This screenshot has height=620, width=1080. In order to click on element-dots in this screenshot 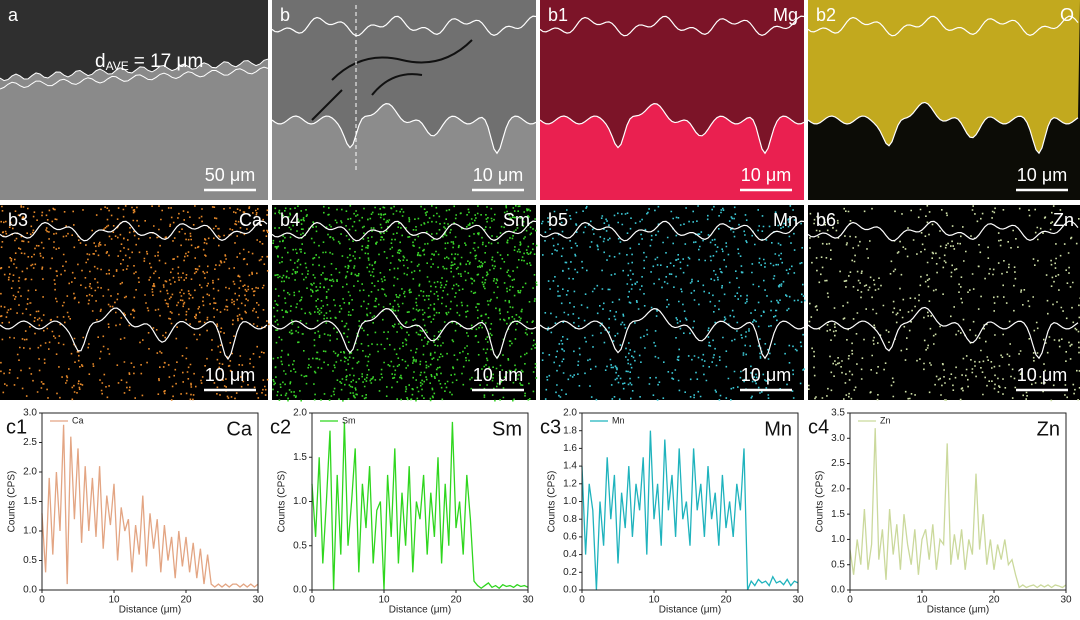, I will do `click(135, 303)`.